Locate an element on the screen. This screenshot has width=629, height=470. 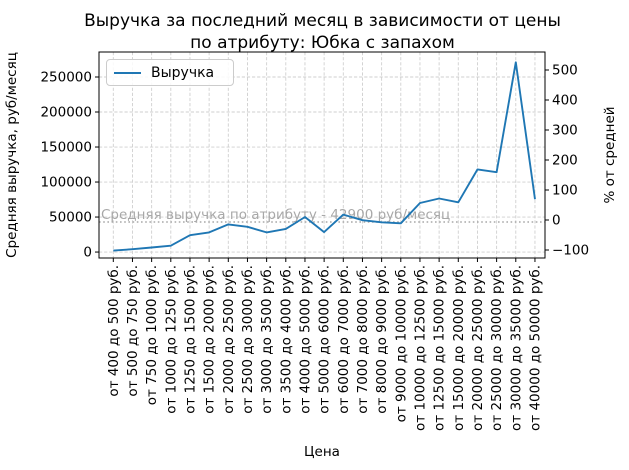
x-tick-label: от 1250 до 1500 руб. is located at coordinates (191, 339).